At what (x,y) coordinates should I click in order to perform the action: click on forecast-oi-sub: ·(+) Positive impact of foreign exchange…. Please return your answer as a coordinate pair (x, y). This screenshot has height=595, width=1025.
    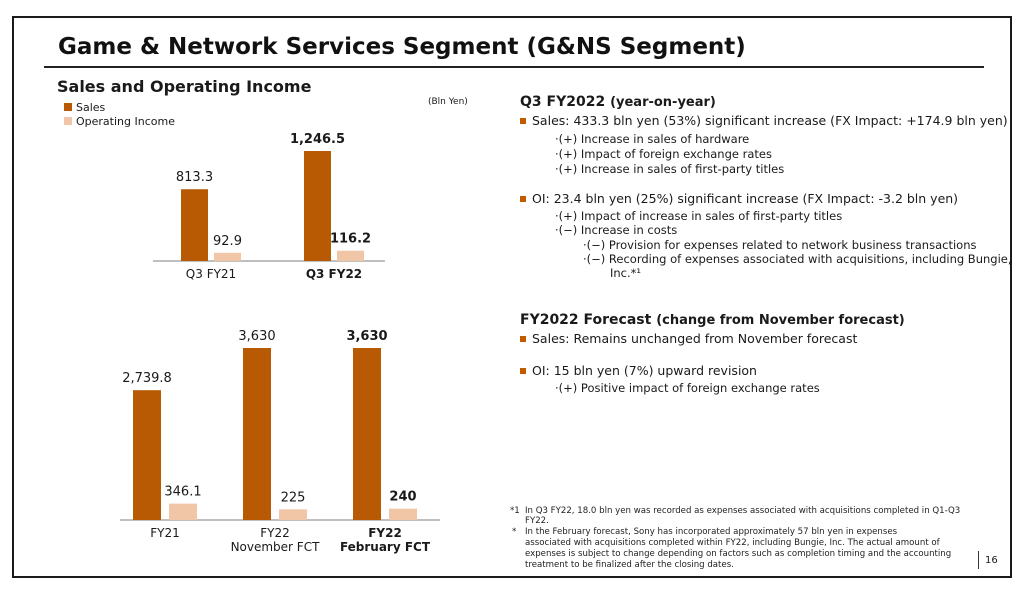
    Looking at the image, I should click on (687, 388).